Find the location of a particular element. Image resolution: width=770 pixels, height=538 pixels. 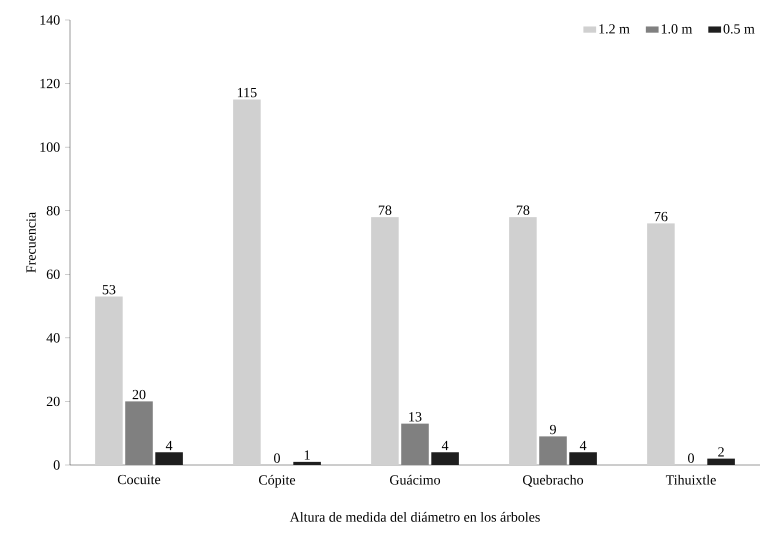

data-label: 13 is located at coordinates (415, 417).